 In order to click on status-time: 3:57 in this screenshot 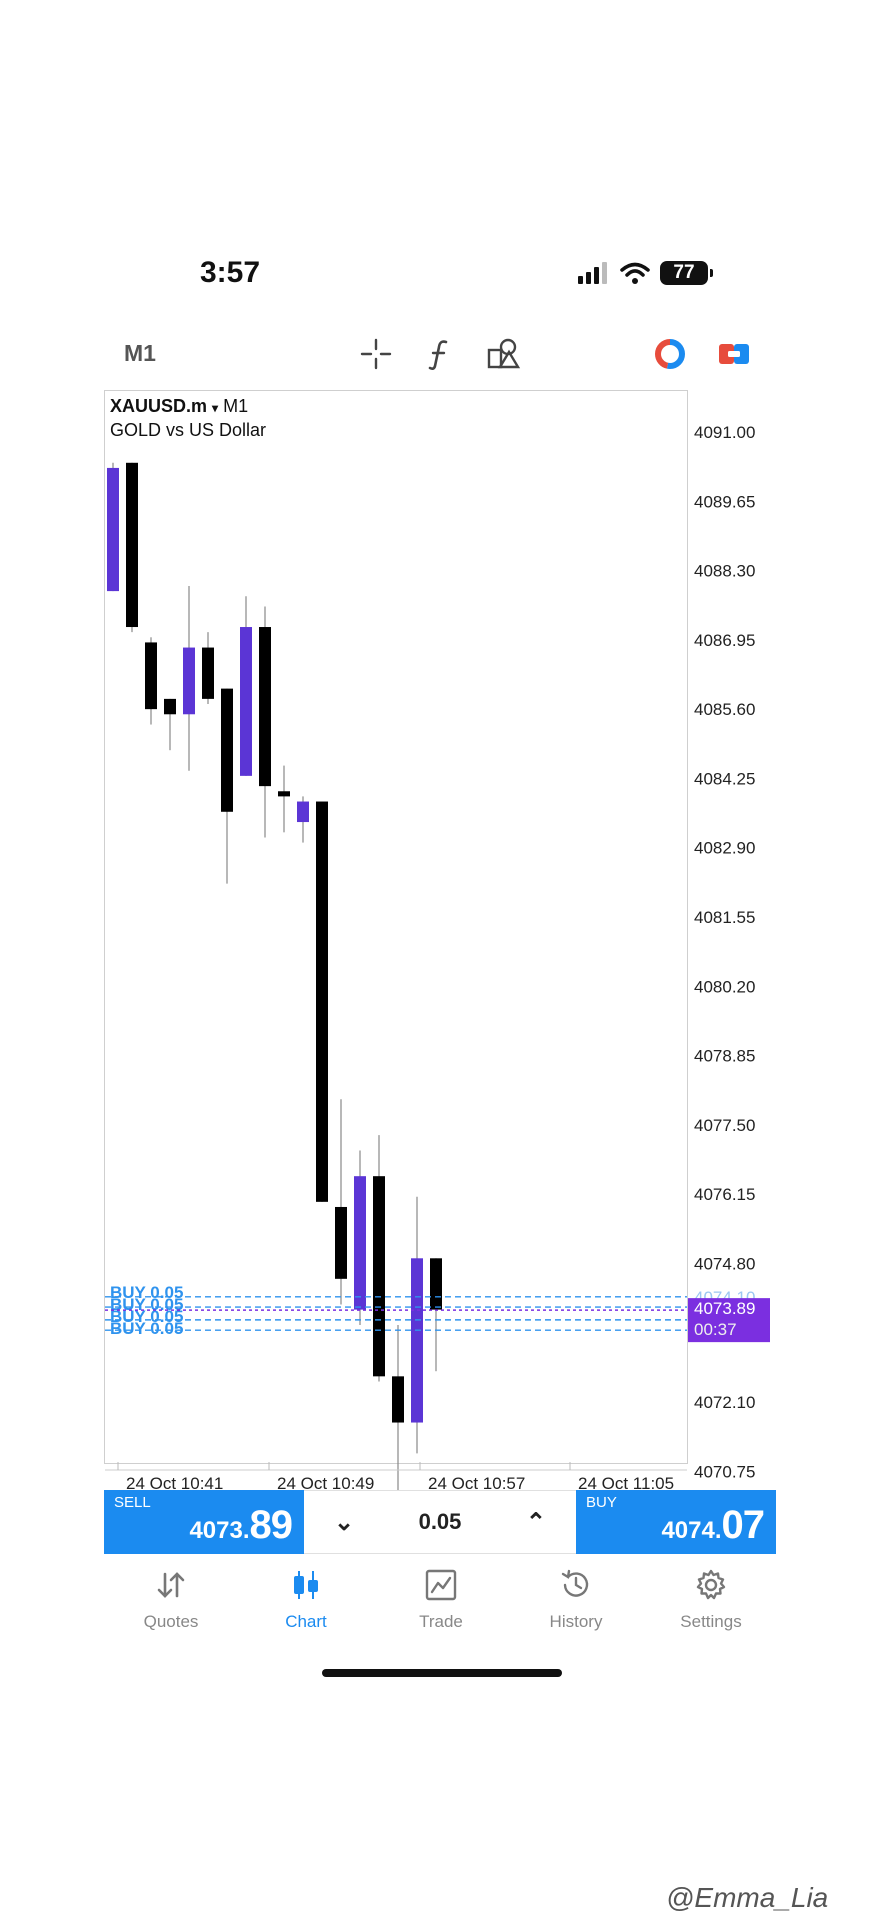, I will do `click(230, 272)`.